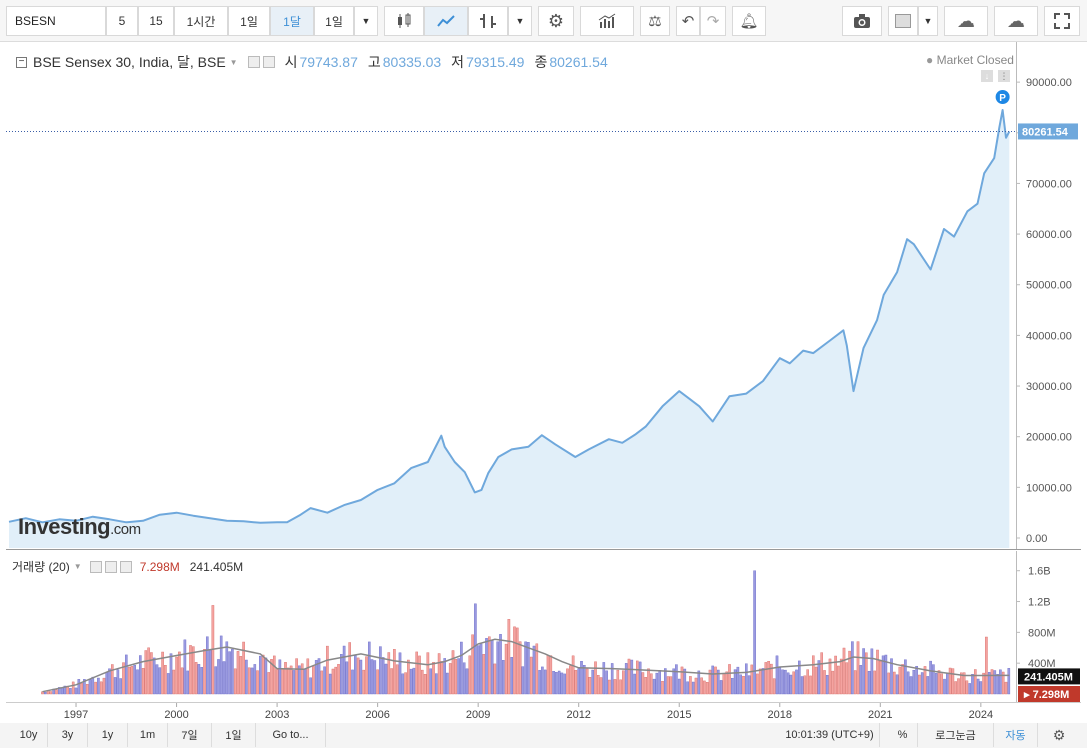 This screenshot has width=1087, height=751. I want to click on time-axis: 1997 2000 2003 2006 2009 2012 2015 2018 2021 2024, so click(543, 713).